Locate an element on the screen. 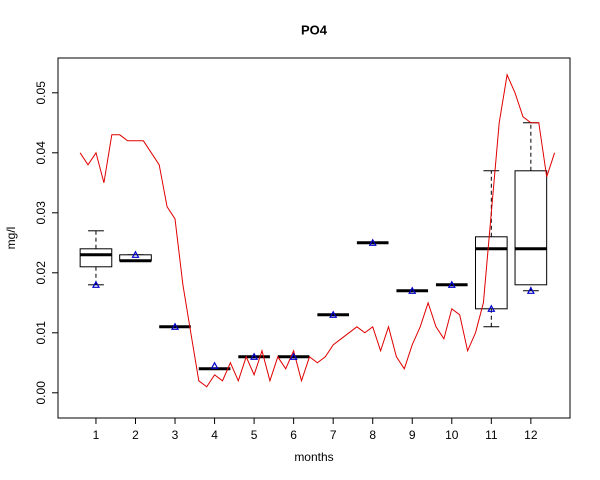 The image size is (600, 480). y-tick-label: 0.04 is located at coordinates (41, 153).